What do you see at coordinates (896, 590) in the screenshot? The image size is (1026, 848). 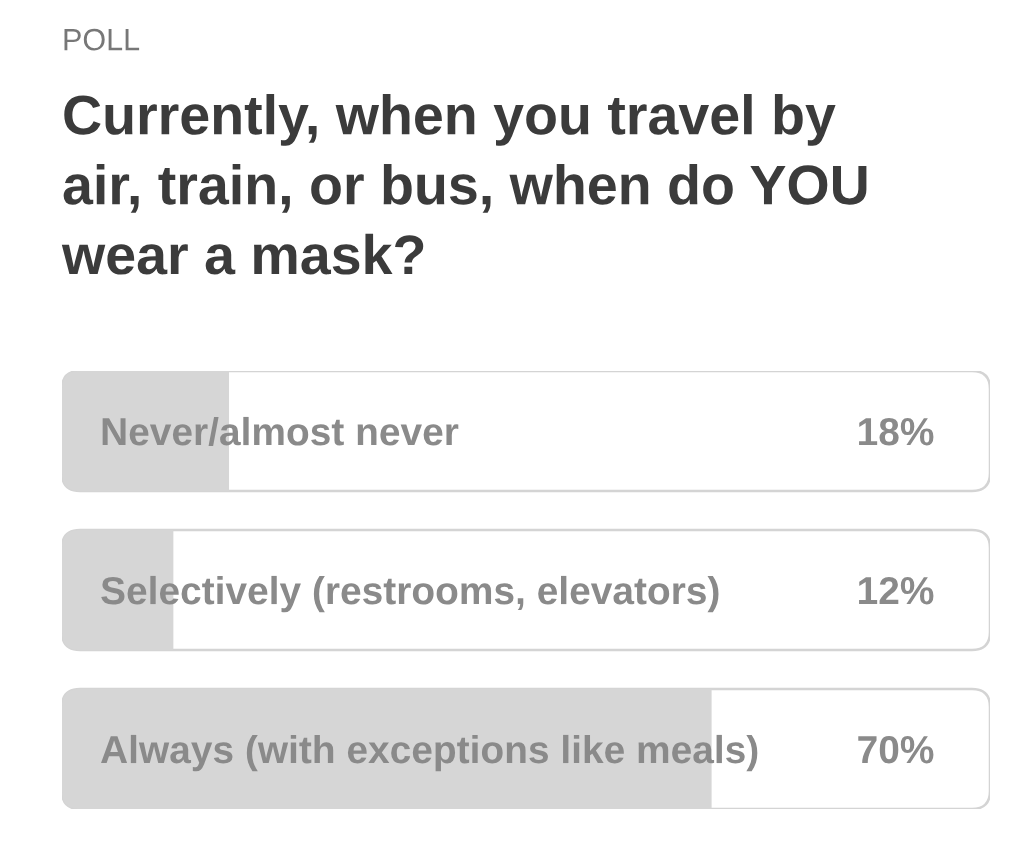 I see `data-label: 12%` at bounding box center [896, 590].